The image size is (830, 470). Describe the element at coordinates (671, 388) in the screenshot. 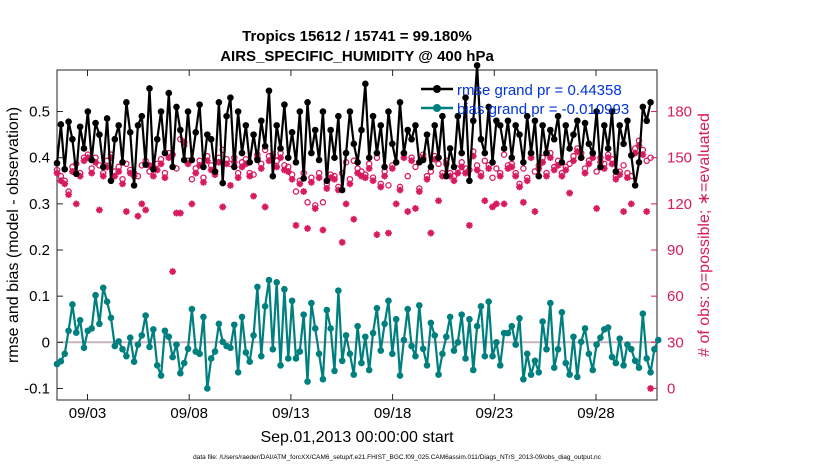

I see `y-right-tick-label: 0` at that location.